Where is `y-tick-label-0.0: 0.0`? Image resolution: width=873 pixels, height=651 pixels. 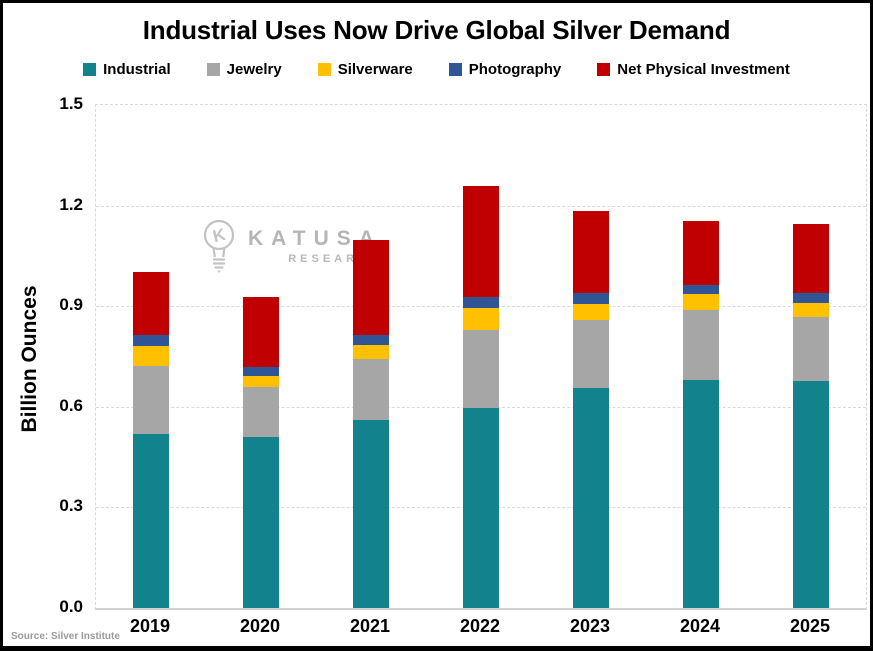
y-tick-label-0.0: 0.0 is located at coordinates (71, 606).